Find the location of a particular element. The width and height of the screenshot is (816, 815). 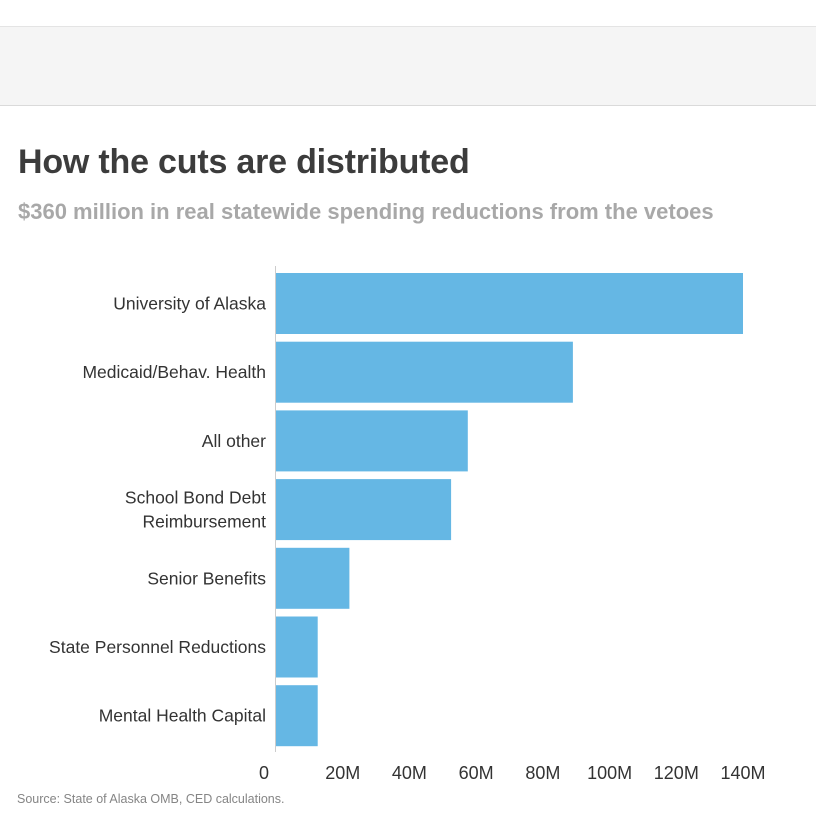

x-tick-label: 100M is located at coordinates (609, 773).